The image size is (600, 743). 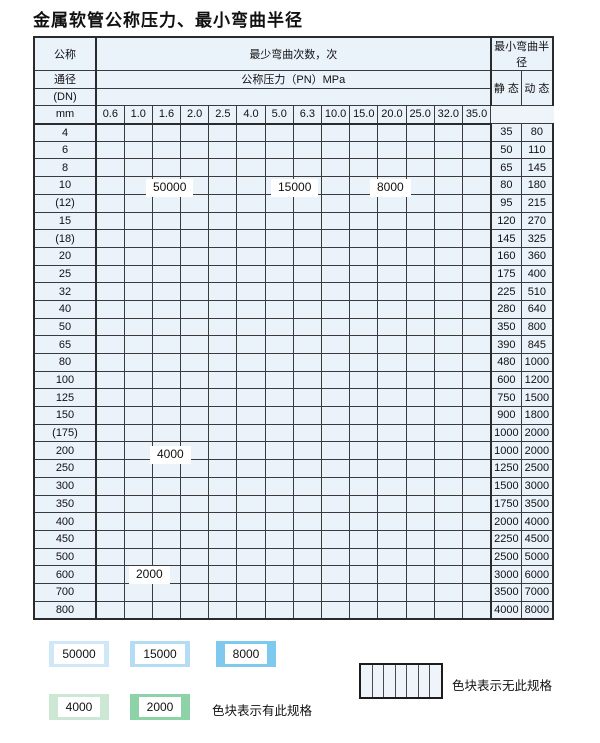 I want to click on row-static-radius: 2500, so click(x=506, y=557).